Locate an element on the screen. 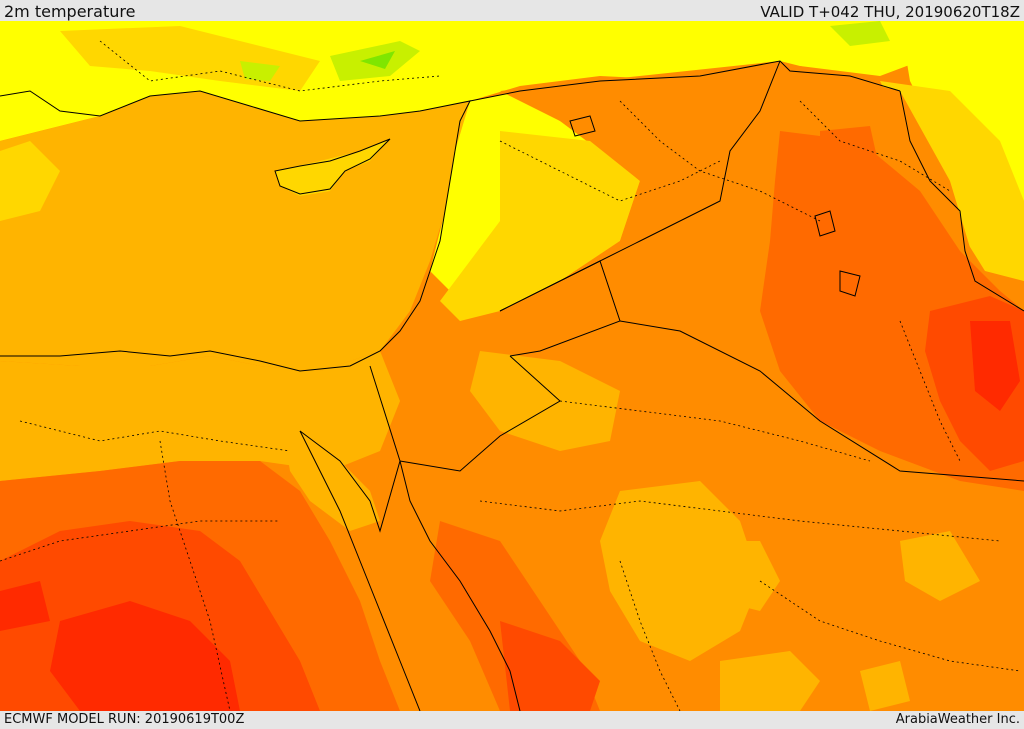  red-sea is located at coordinates (412, 611).